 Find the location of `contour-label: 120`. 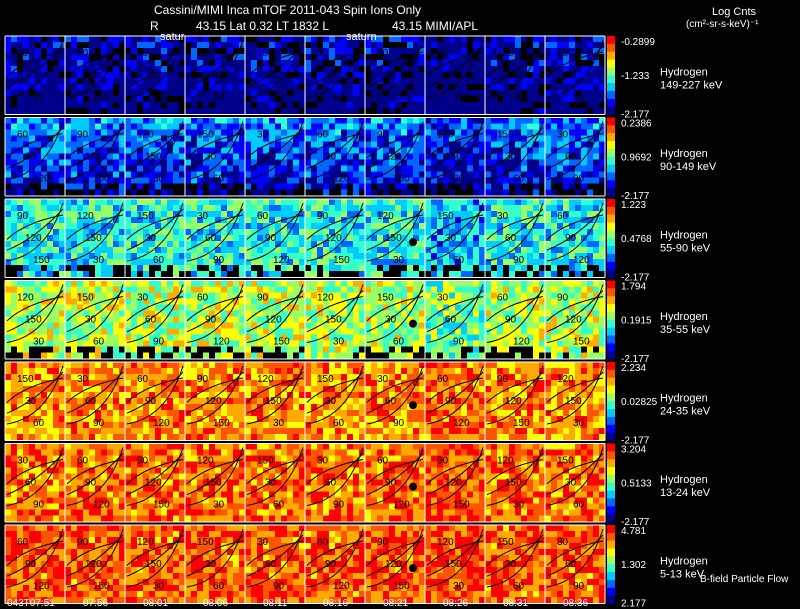

contour-label: 120 is located at coordinates (85, 216).